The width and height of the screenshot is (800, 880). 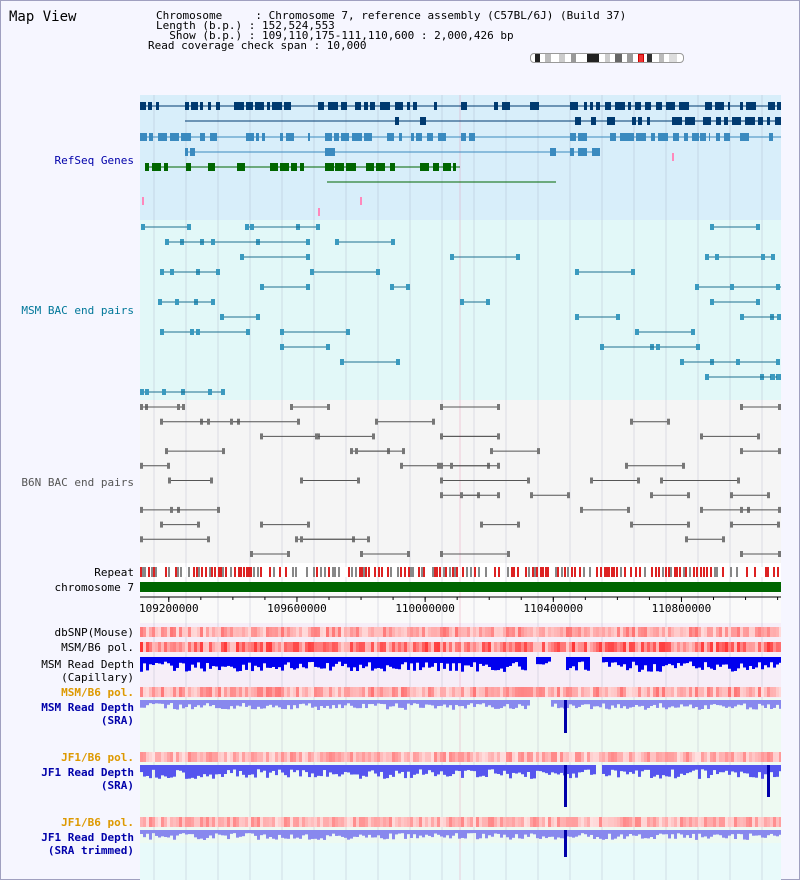 I want to click on jf1-read-depth-sra-label: JF1 Read Depth (SRA), so click(x=87, y=779).